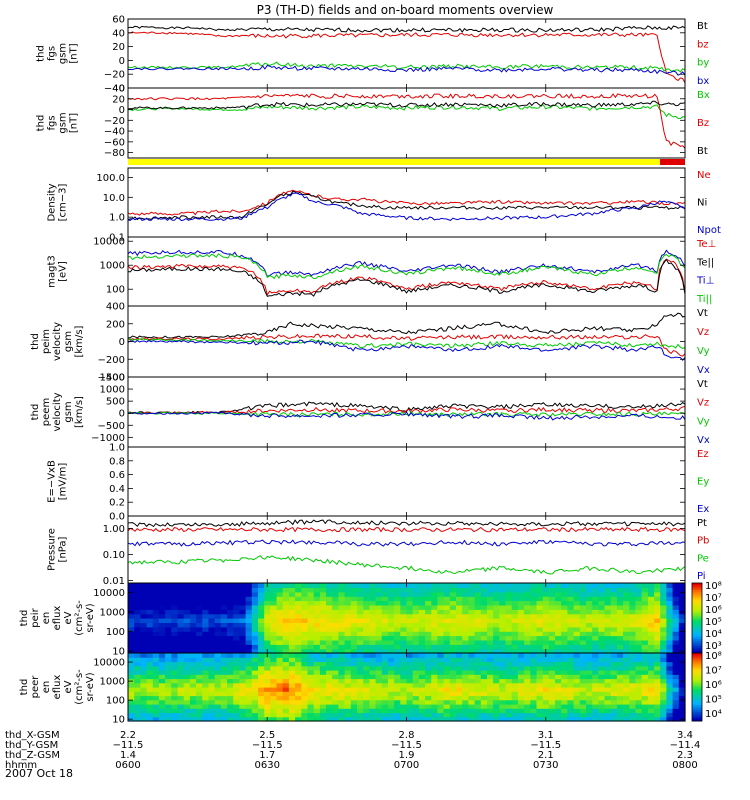 The image size is (750, 800). What do you see at coordinates (702, 523) in the screenshot?
I see `legend-label: Pt` at bounding box center [702, 523].